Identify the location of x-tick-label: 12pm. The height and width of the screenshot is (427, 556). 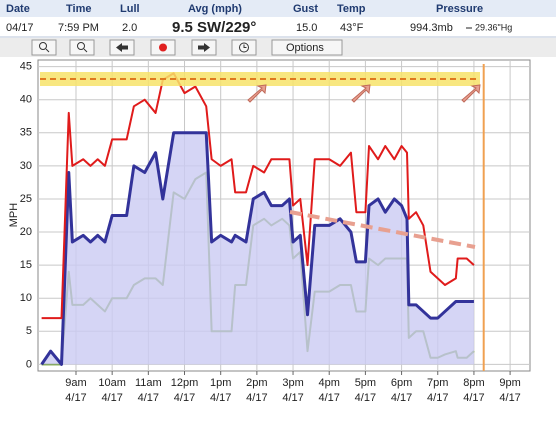
(185, 383).